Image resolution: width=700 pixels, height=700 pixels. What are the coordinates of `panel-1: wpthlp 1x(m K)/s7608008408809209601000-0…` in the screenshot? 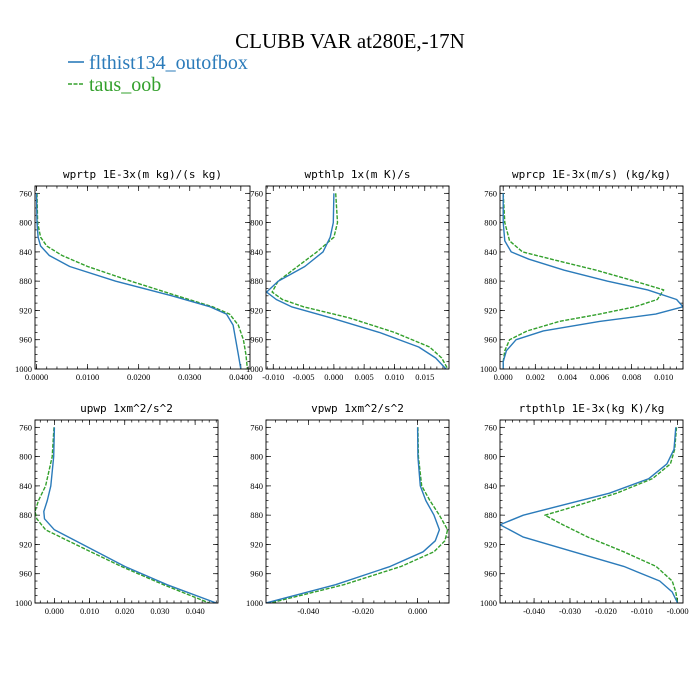 It's located at (348, 275).